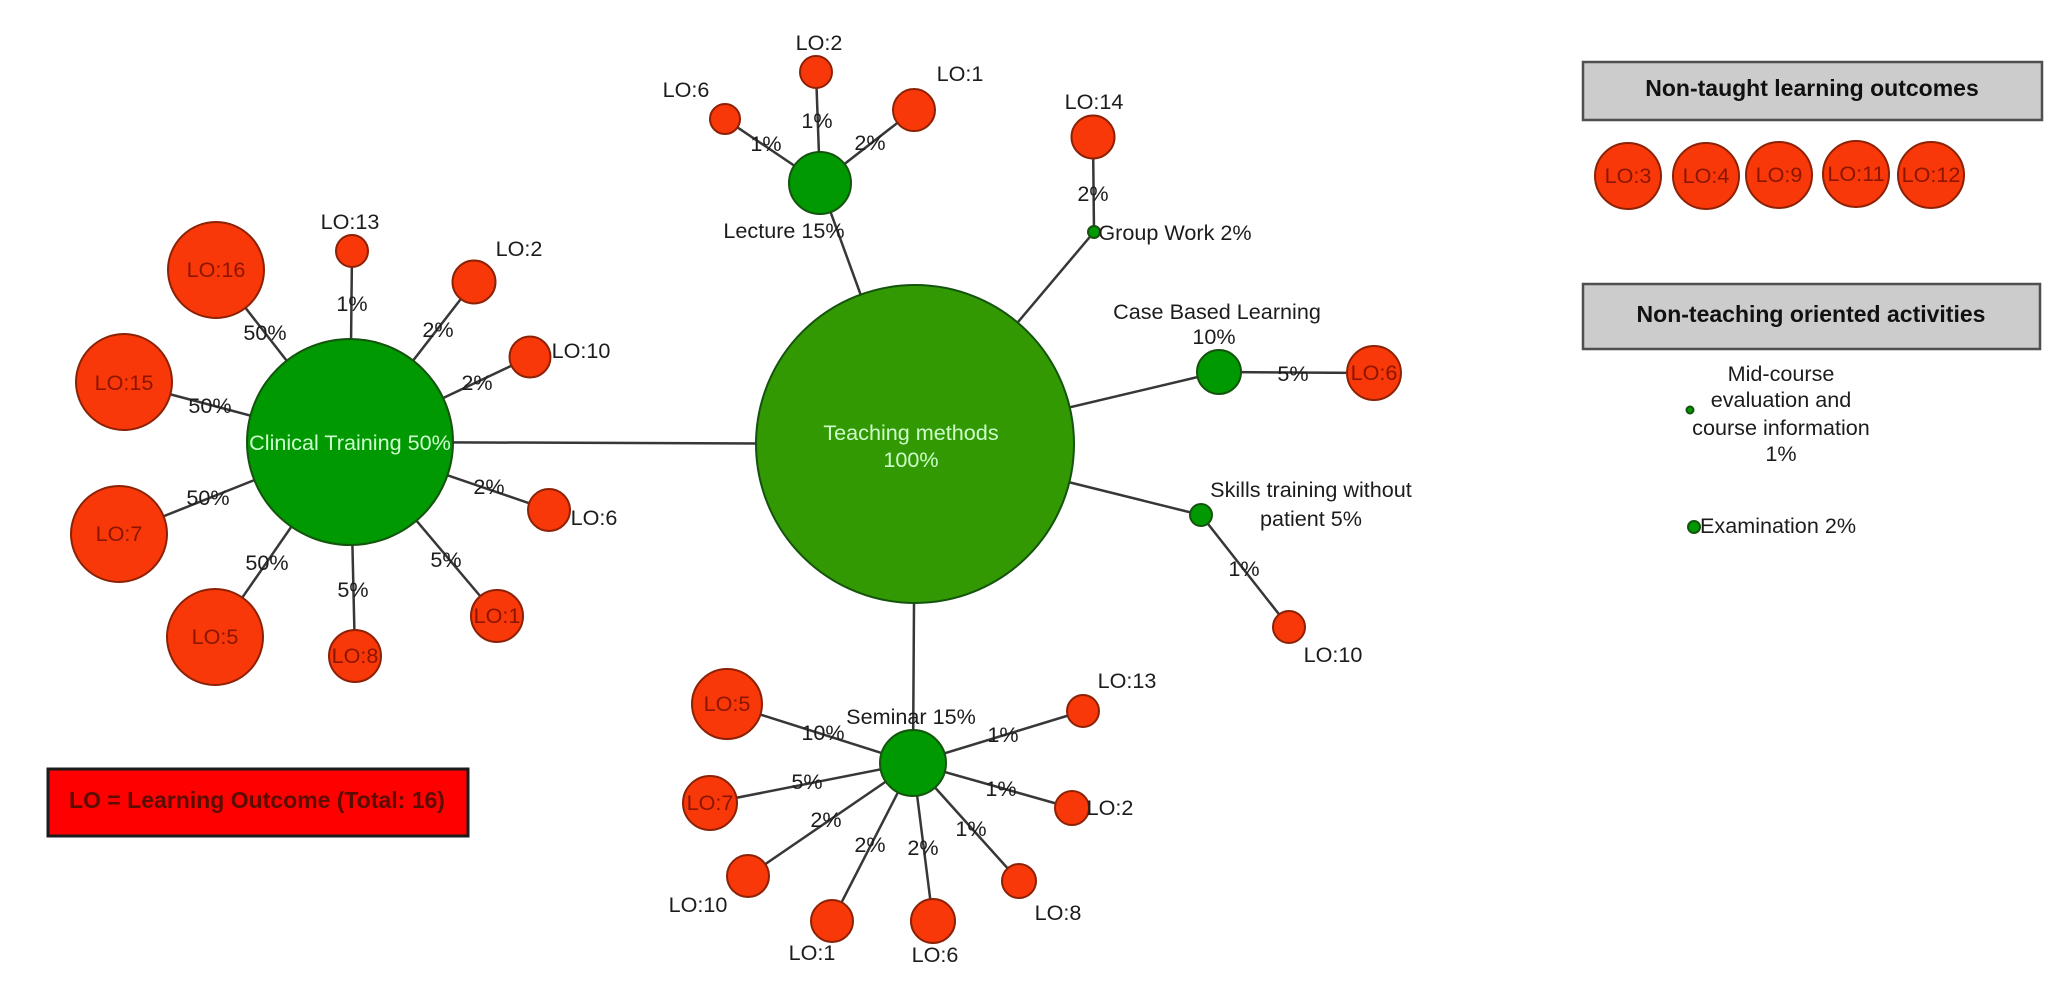 The image size is (2059, 1001). Describe the element at coordinates (1781, 427) in the screenshot. I see `svg-text: course information` at that location.